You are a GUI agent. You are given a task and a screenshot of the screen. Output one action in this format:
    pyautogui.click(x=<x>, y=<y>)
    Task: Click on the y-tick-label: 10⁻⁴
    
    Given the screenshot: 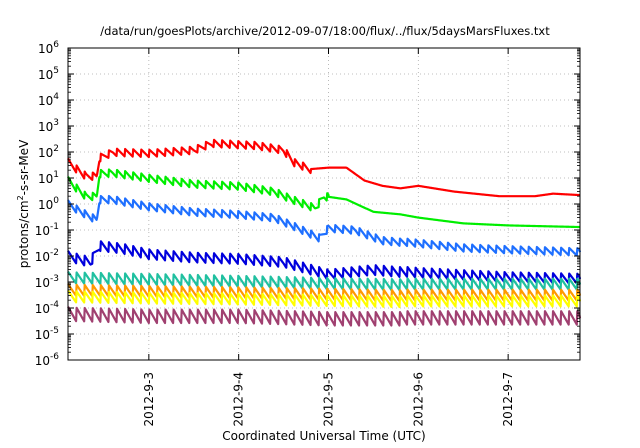 What is the action you would take?
    pyautogui.click(x=47, y=308)
    